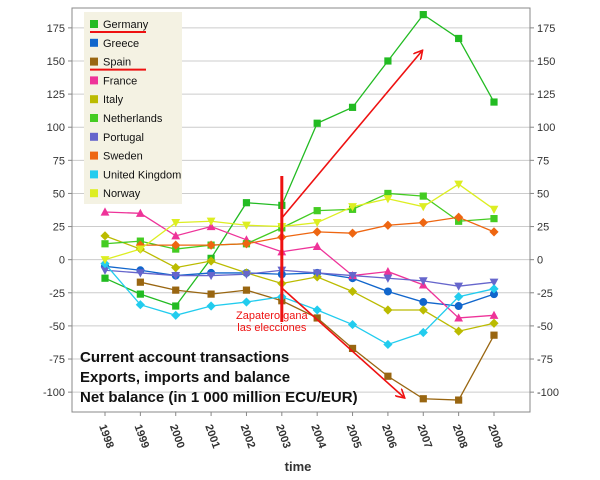 The height and width of the screenshot is (480, 600). Describe the element at coordinates (543, 194) in the screenshot. I see `y-tick-label-right: 50` at that location.